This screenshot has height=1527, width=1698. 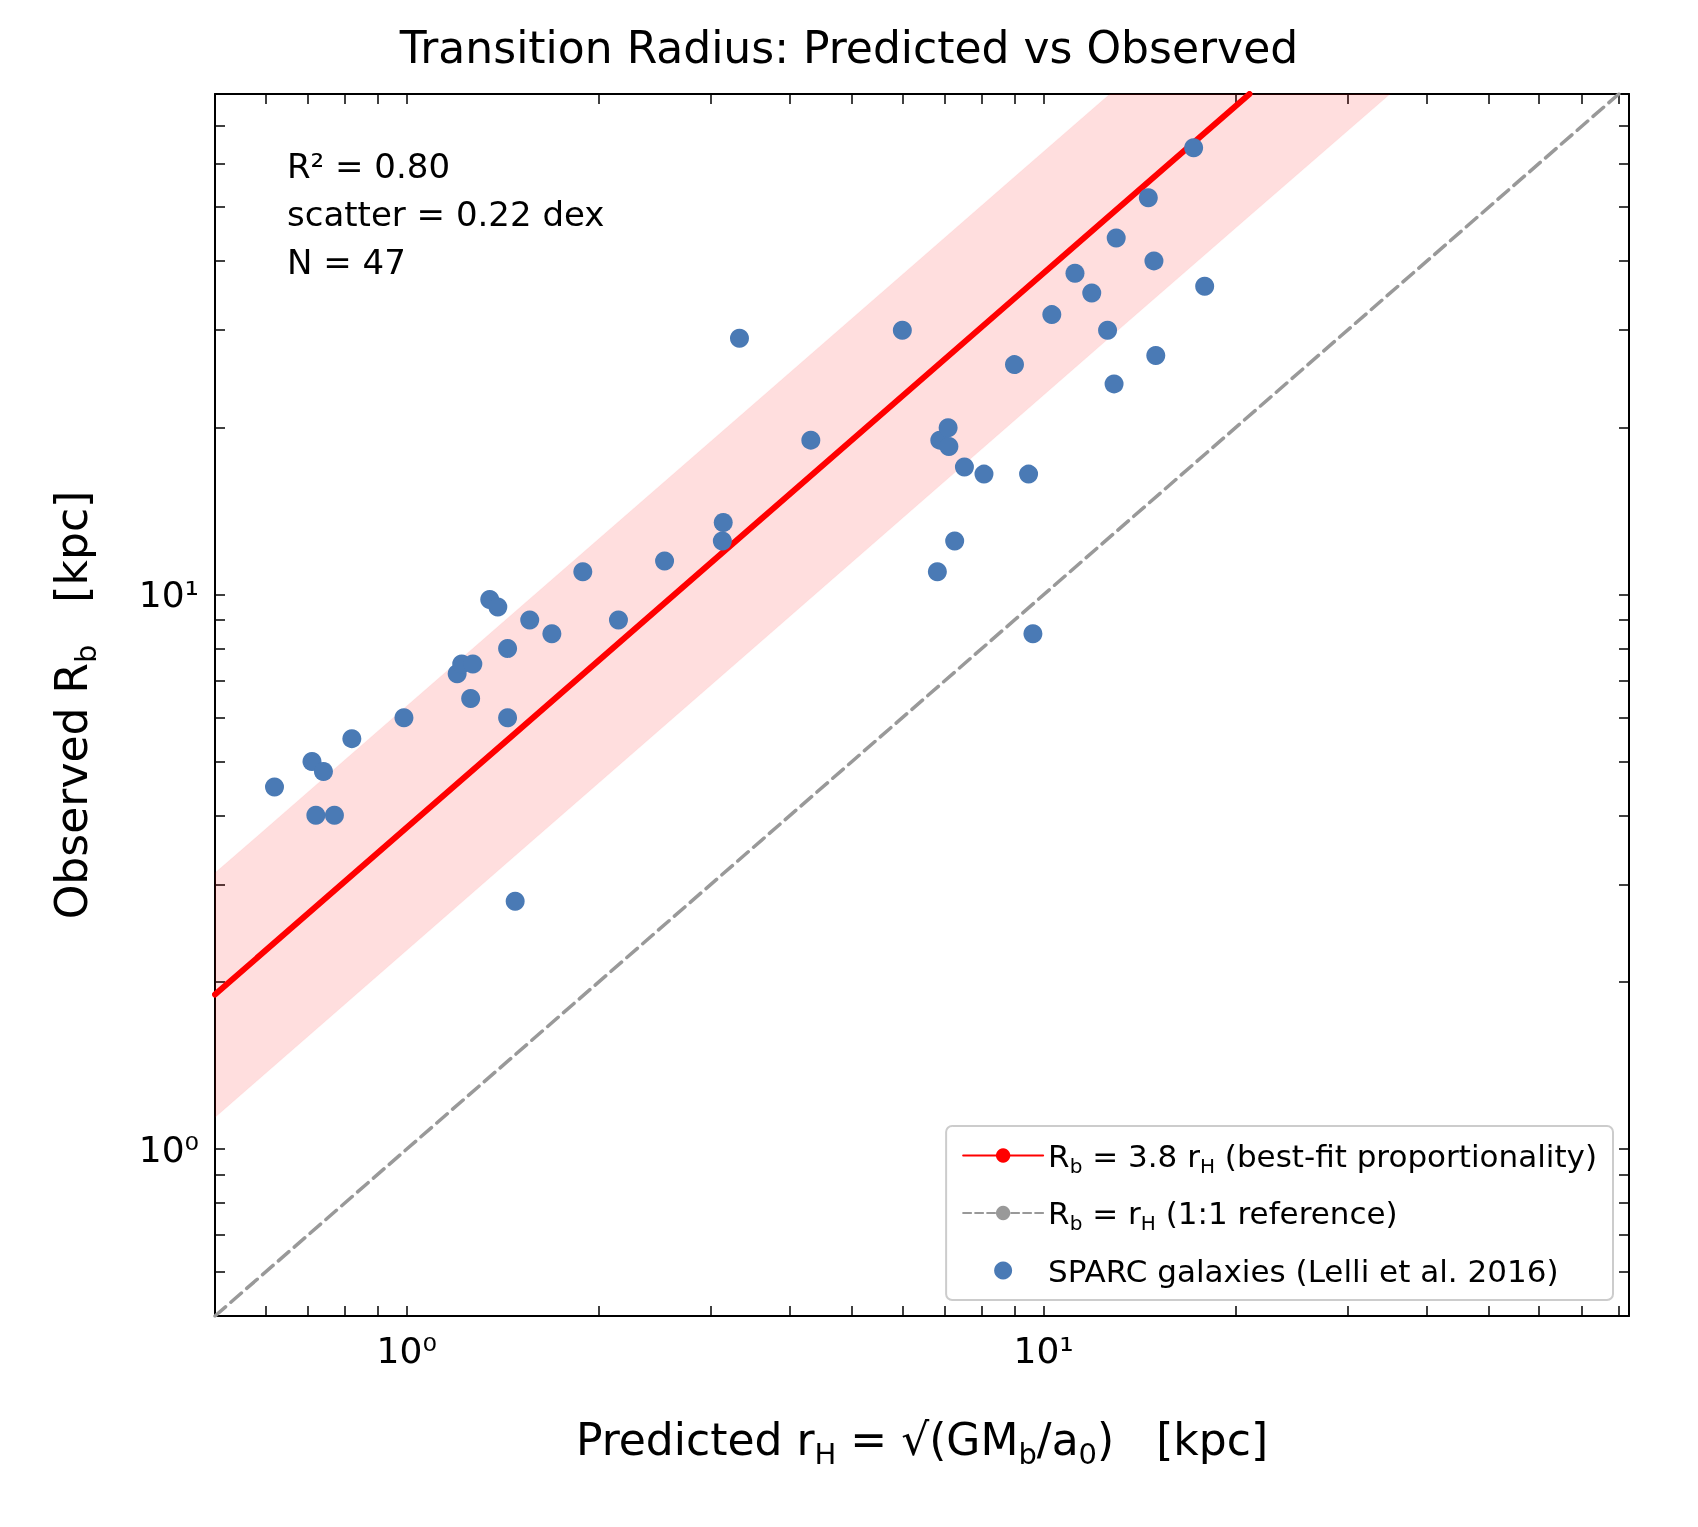 What do you see at coordinates (346, 262) in the screenshot?
I see `annotation: N = 47` at bounding box center [346, 262].